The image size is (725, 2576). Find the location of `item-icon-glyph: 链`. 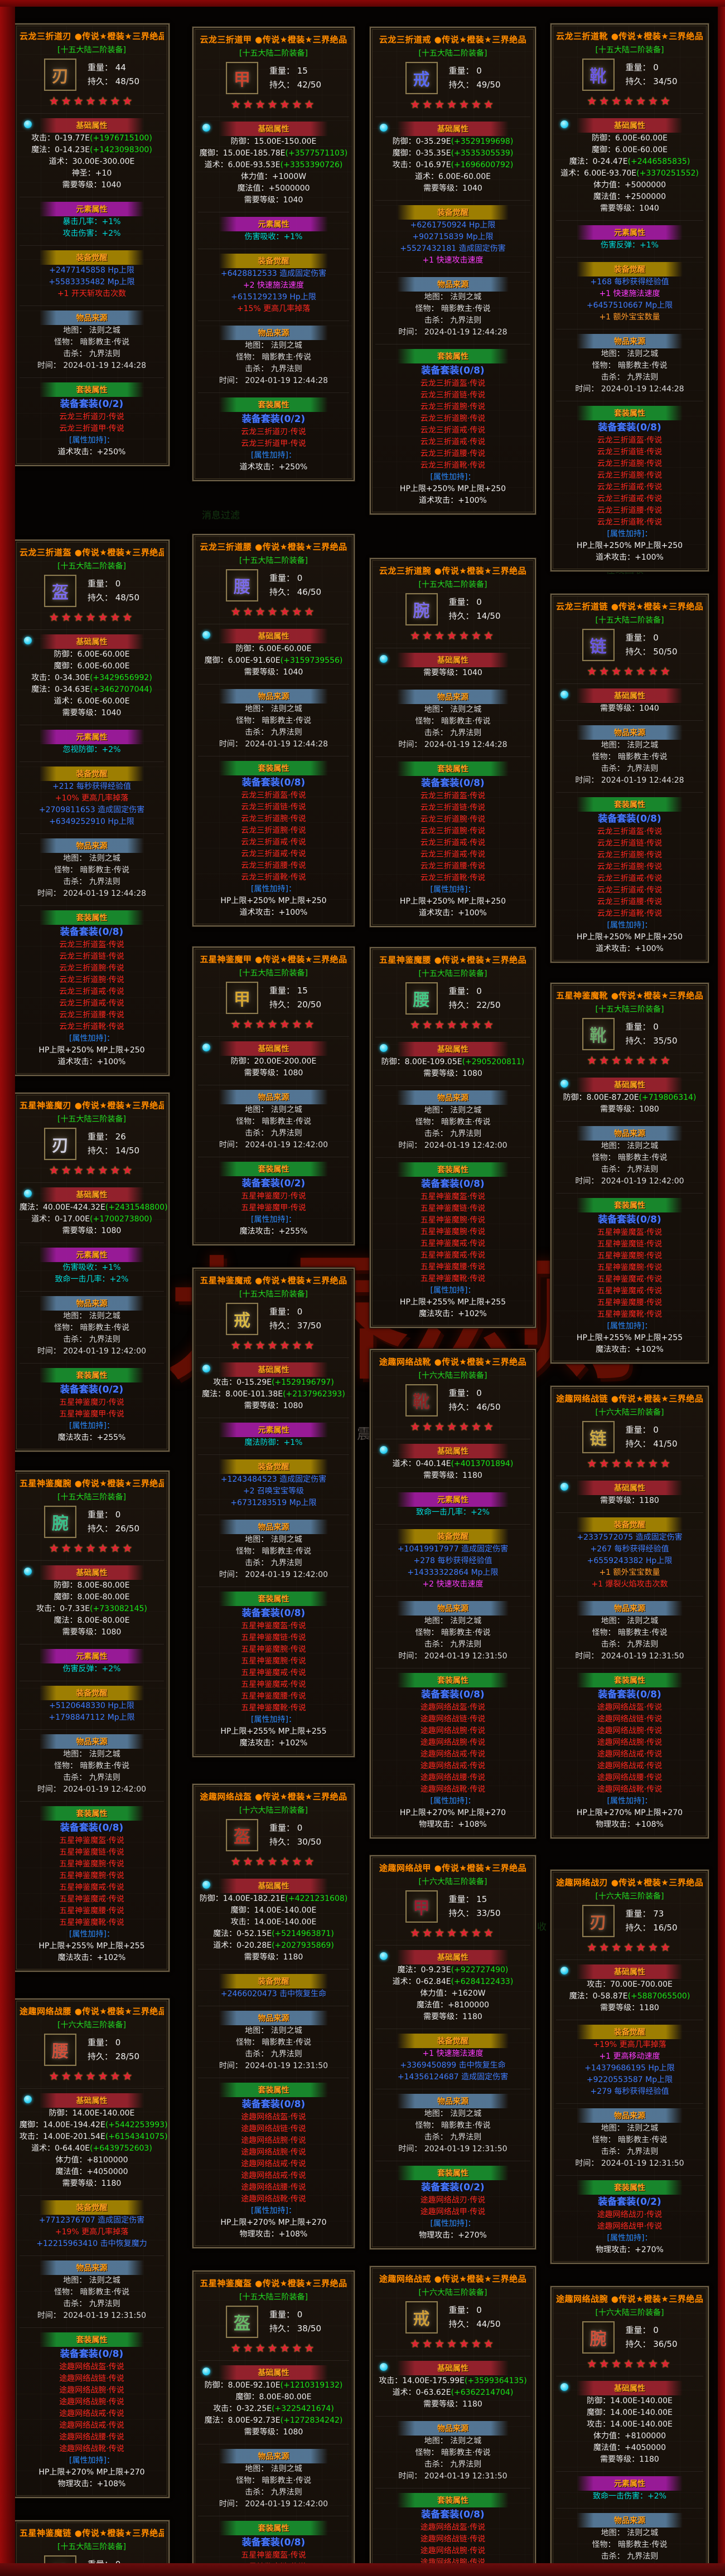

item-icon-glyph: 链 is located at coordinates (598, 1439).